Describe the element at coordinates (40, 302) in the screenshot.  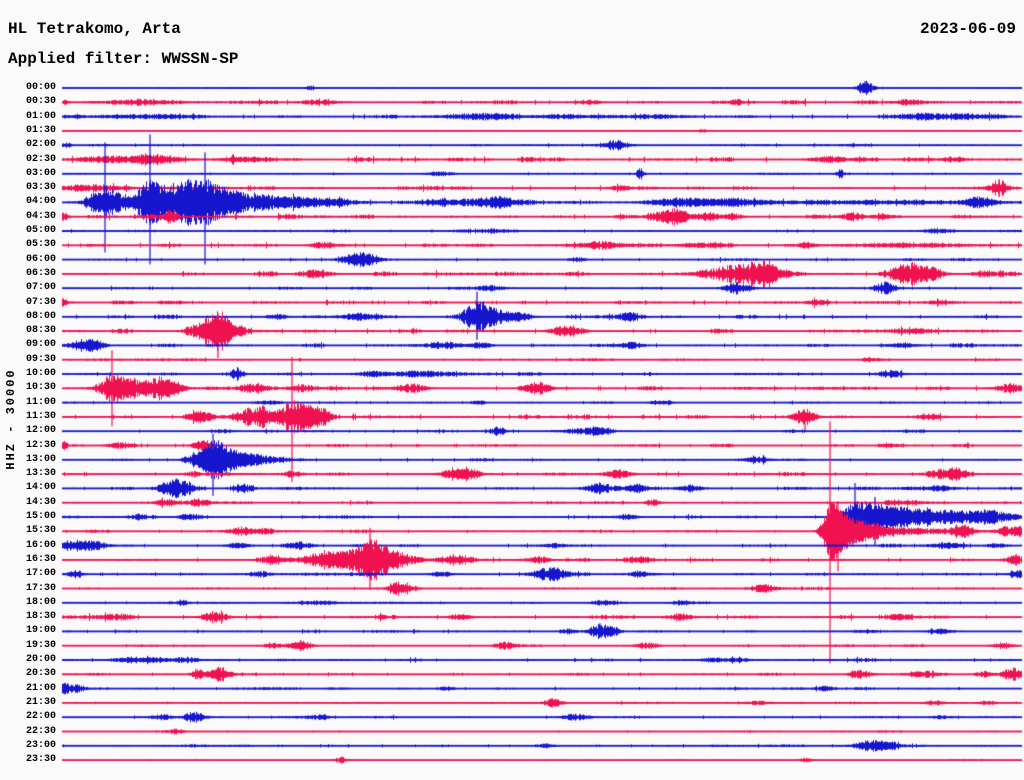
I see `time-label: 07:30` at that location.